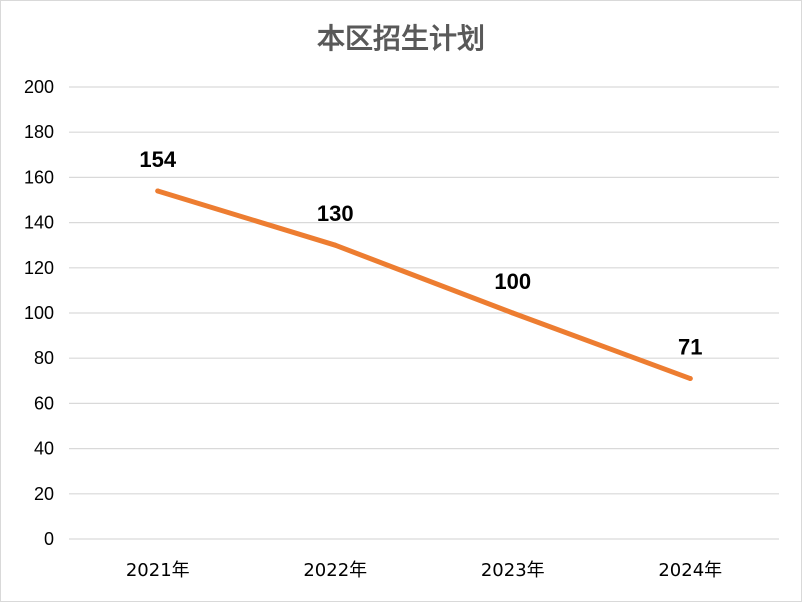  I want to click on y-axis-tick-labels: 0 20 40 60 80 100 120 140 160 180 200, so click(39, 313).